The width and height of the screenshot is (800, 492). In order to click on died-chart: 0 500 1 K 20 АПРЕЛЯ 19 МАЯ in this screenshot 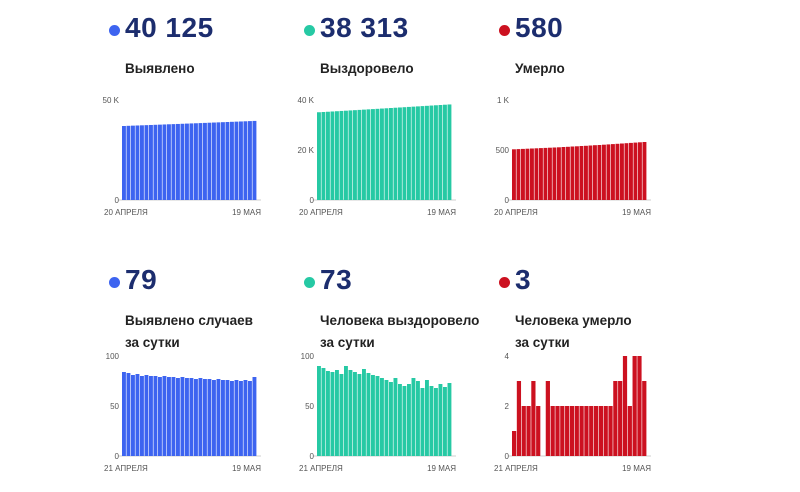, I will do `click(572, 156)`.